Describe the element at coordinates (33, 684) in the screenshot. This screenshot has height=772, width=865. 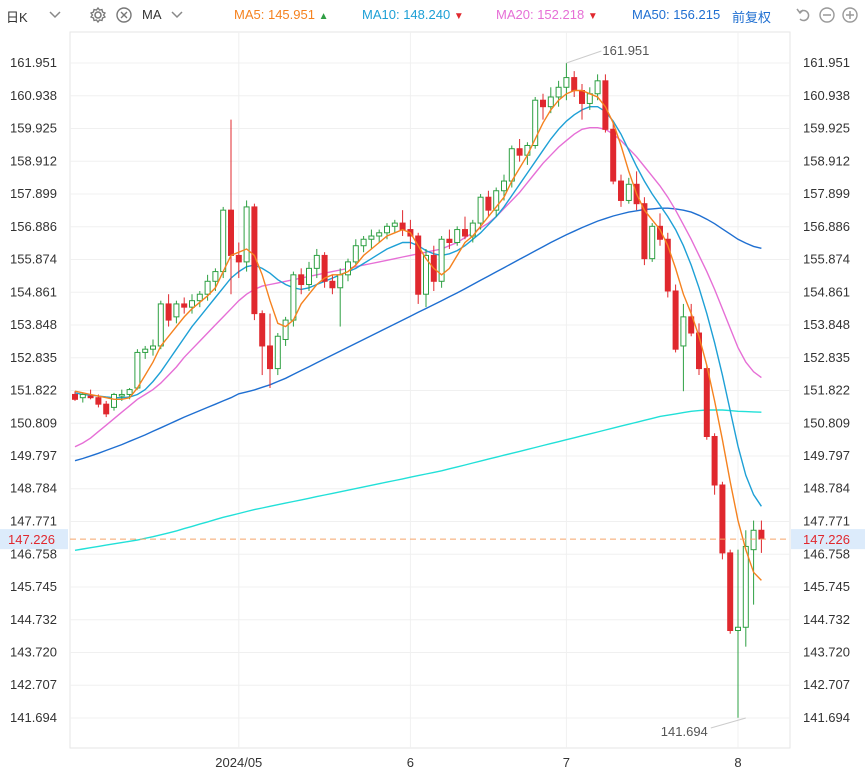
I see `y-tick-label-left: 142.707` at that location.